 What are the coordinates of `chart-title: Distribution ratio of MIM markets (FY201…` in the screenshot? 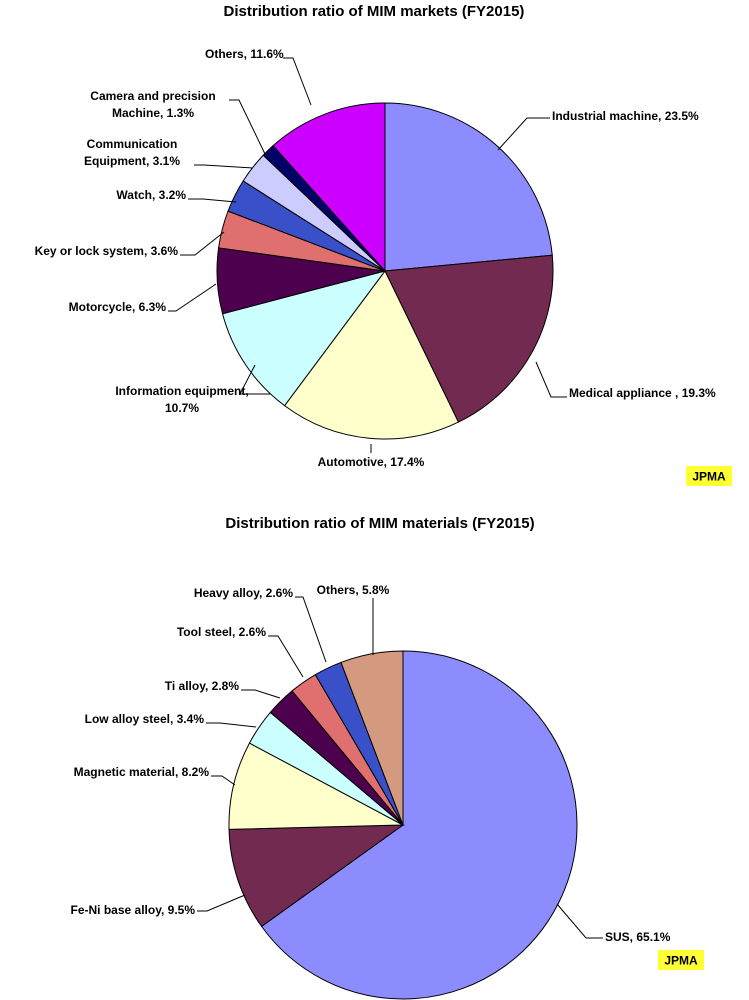 It's located at (374, 11).